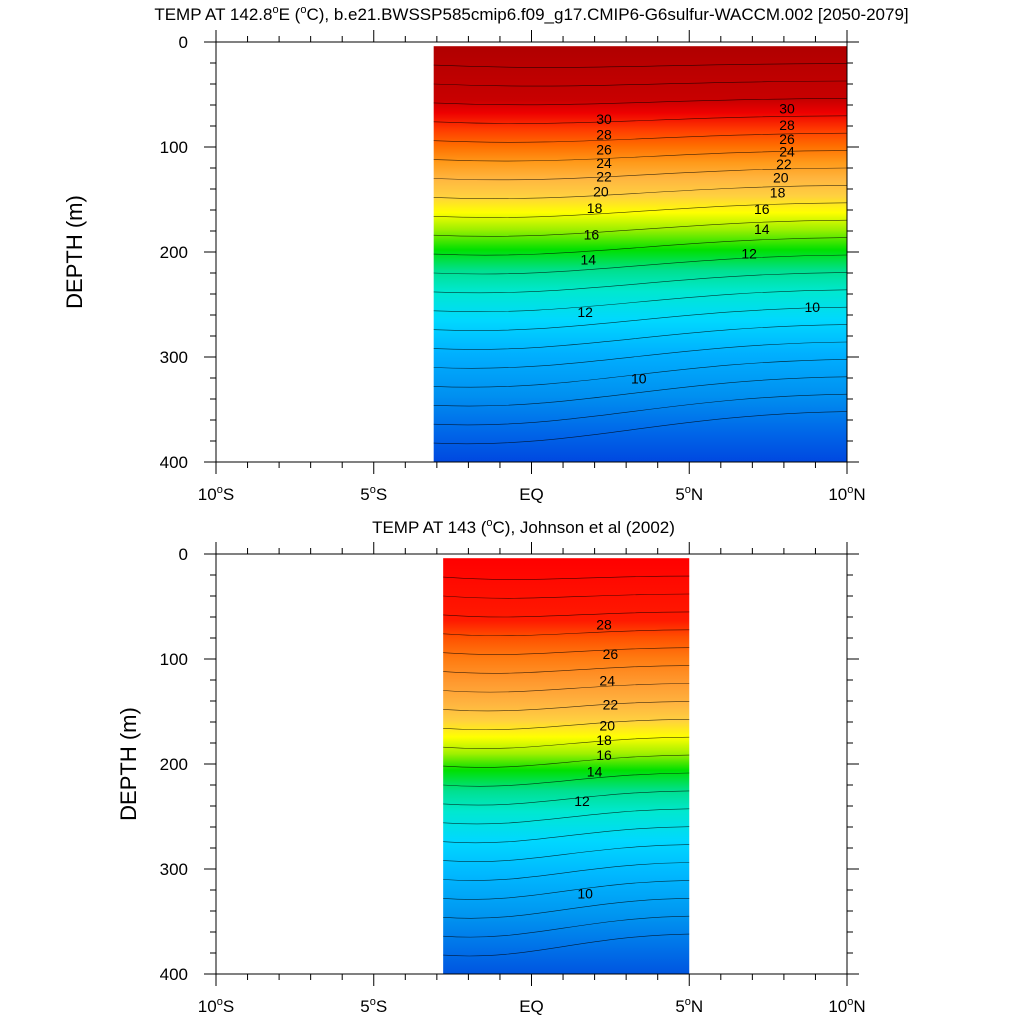 This screenshot has height=1024, width=1024. What do you see at coordinates (523, 527) in the screenshot?
I see `panel-title: TEMP AT 143 (oC), Johnson et al (2002)` at bounding box center [523, 527].